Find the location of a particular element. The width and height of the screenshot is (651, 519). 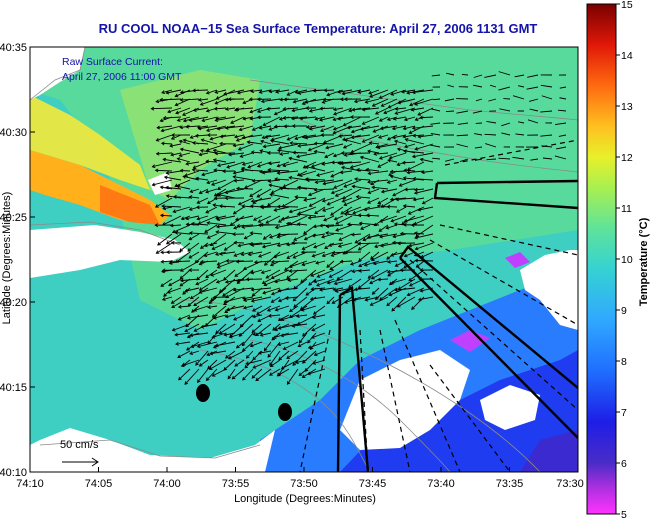

scale-arrow is located at coordinates (80, 462).